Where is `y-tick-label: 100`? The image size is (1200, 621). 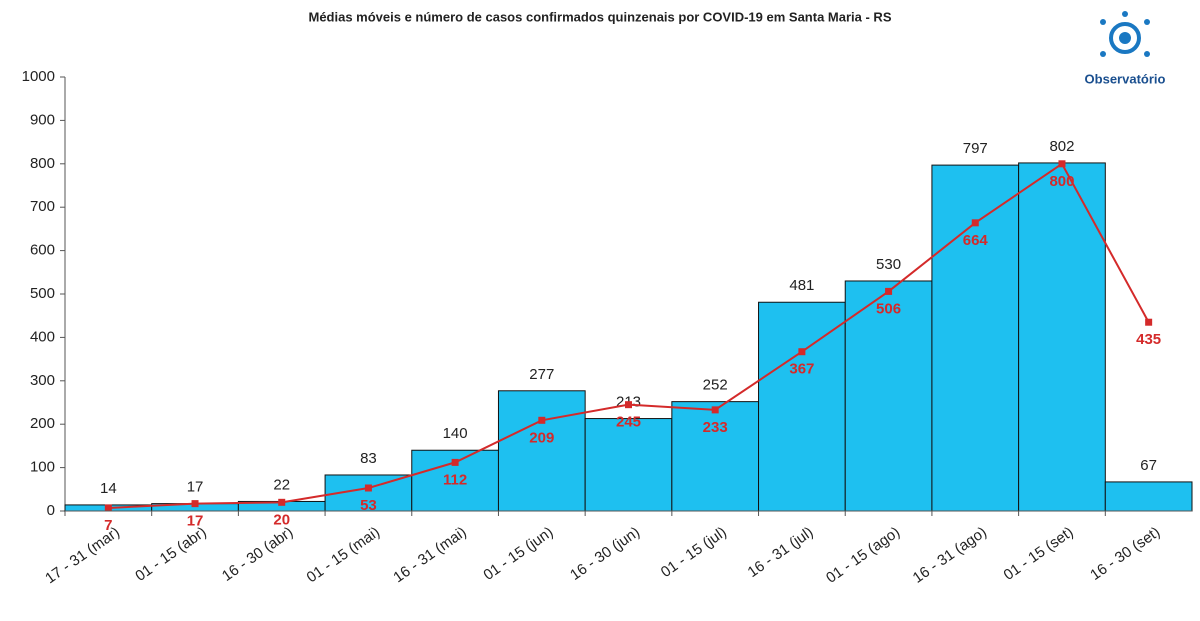 y-tick-label: 100 is located at coordinates (42, 467).